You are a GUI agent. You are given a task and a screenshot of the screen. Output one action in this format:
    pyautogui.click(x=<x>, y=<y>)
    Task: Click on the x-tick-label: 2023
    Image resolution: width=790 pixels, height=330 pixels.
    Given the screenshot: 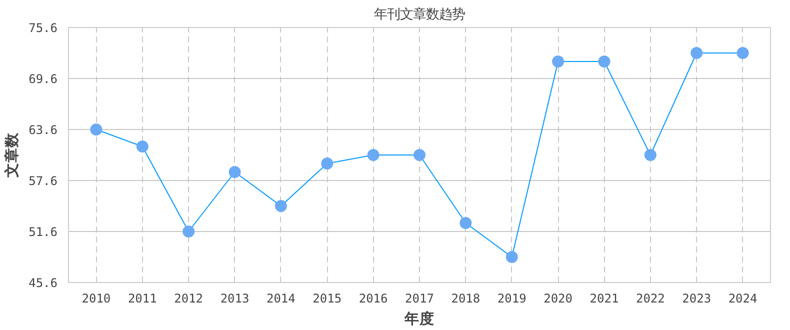 What is the action you would take?
    pyautogui.click(x=697, y=299)
    